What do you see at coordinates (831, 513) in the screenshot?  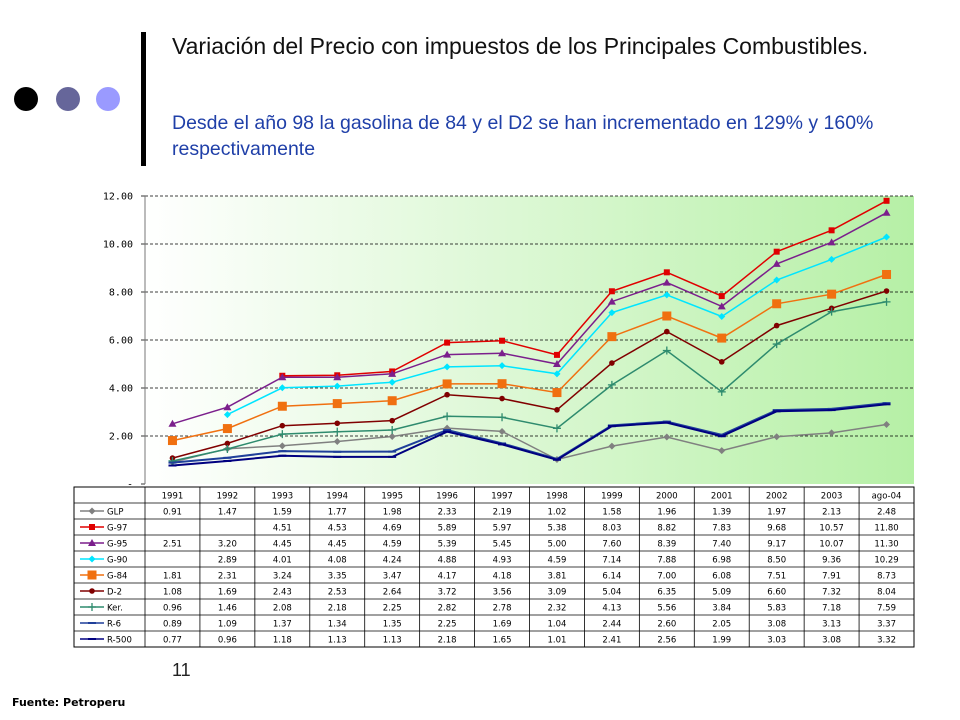 I see `table-cell-glp: 2.13` at bounding box center [831, 513].